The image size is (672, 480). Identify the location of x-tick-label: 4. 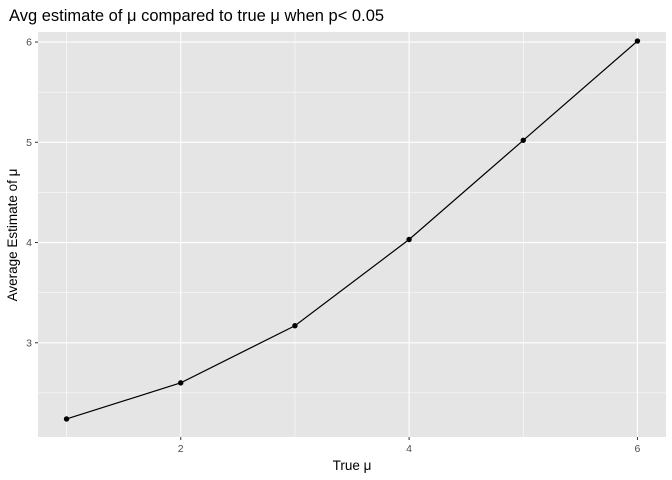
(409, 449).